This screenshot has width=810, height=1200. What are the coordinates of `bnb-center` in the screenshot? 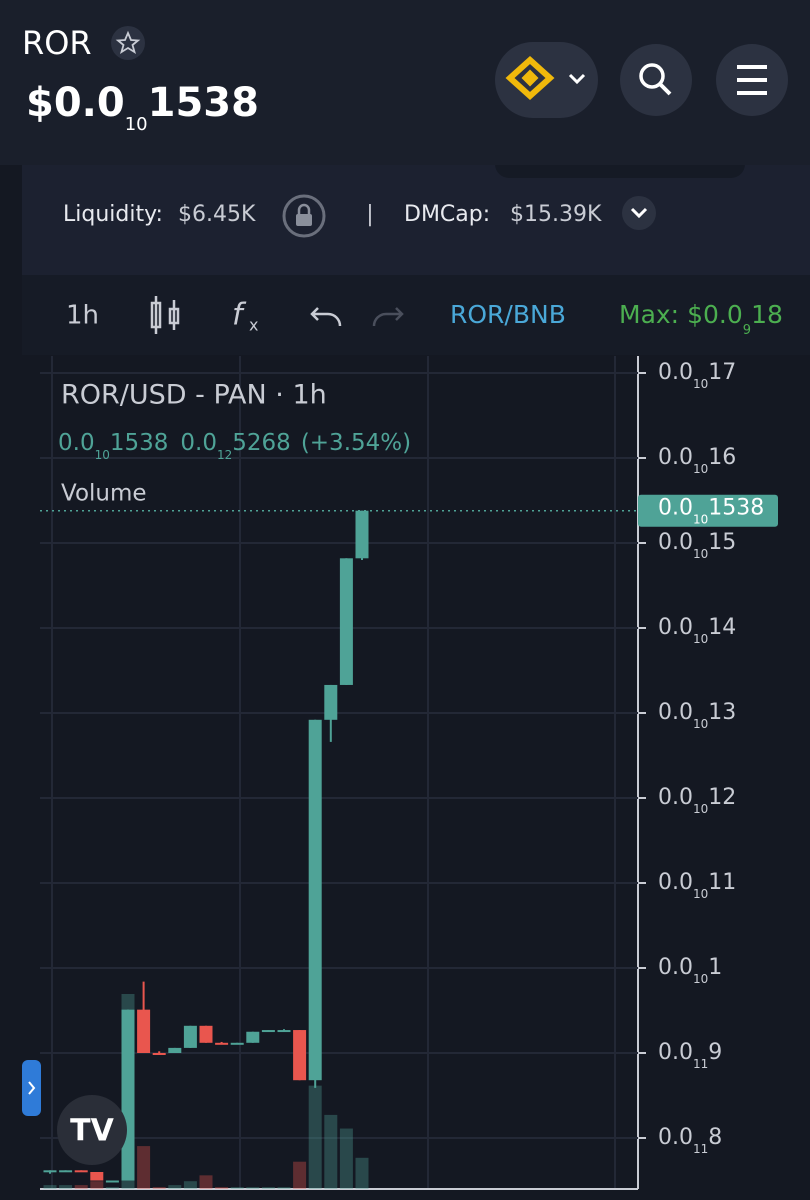 It's located at (530, 78).